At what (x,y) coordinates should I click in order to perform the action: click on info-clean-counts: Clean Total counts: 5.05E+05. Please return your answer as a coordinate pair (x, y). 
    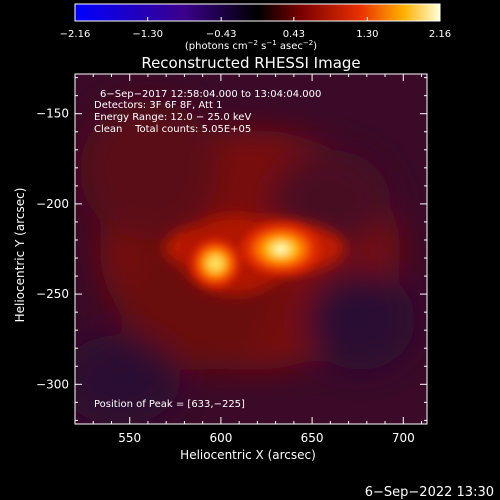
    Looking at the image, I should click on (172, 129).